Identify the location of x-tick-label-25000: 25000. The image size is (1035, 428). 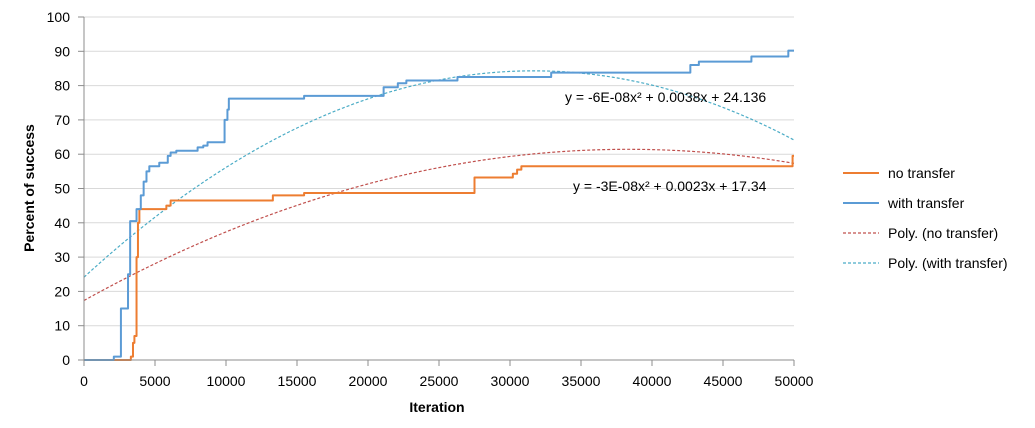
(439, 381).